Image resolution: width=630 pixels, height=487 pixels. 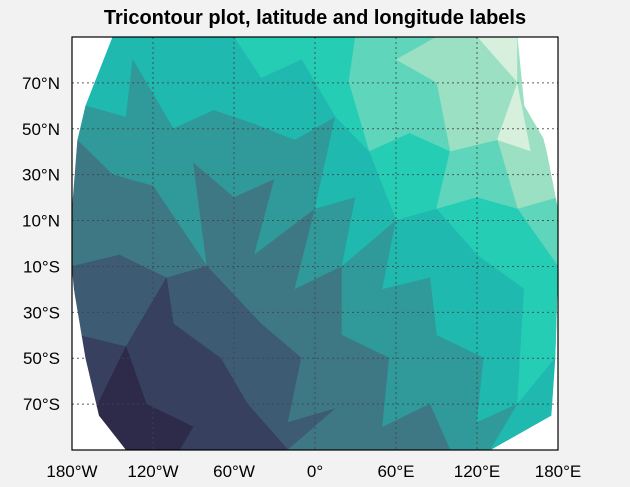 I want to click on y-tick-label: 70°N, so click(x=41, y=83).